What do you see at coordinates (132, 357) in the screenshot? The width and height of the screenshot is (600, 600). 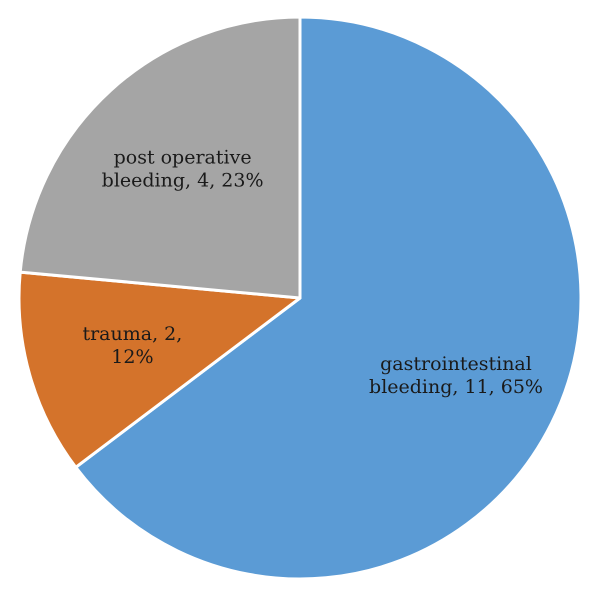 I see `pie-label-line: 12%` at bounding box center [132, 357].